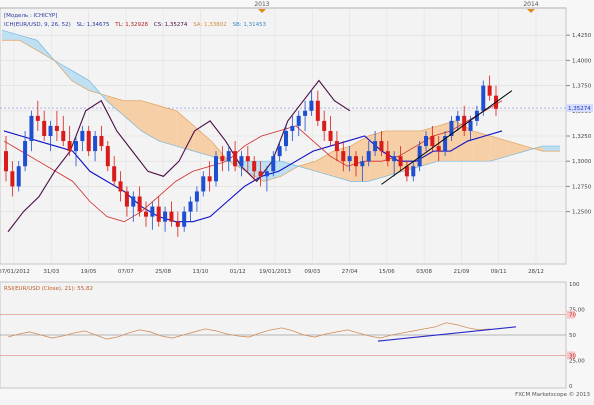 Image resolution: width=594 pixels, height=405 pixels. Describe the element at coordinates (387, 272) in the screenshot. I see `date-tick-label: 15/06` at that location.